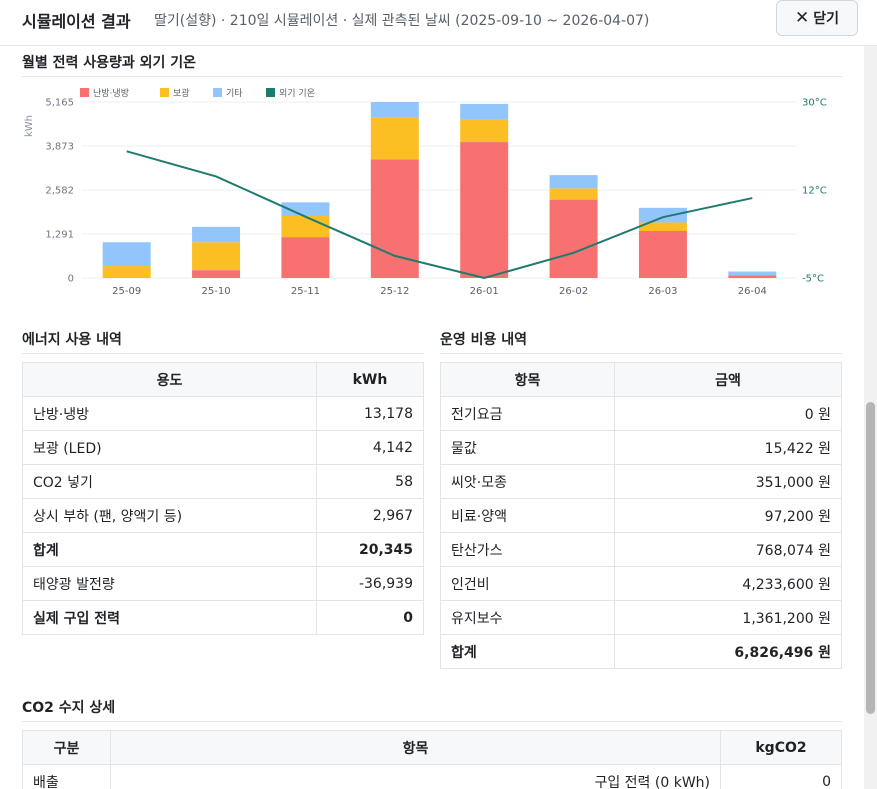  I want to click on co2-row-item: 구입 전력 (0 kWh), so click(415, 776).